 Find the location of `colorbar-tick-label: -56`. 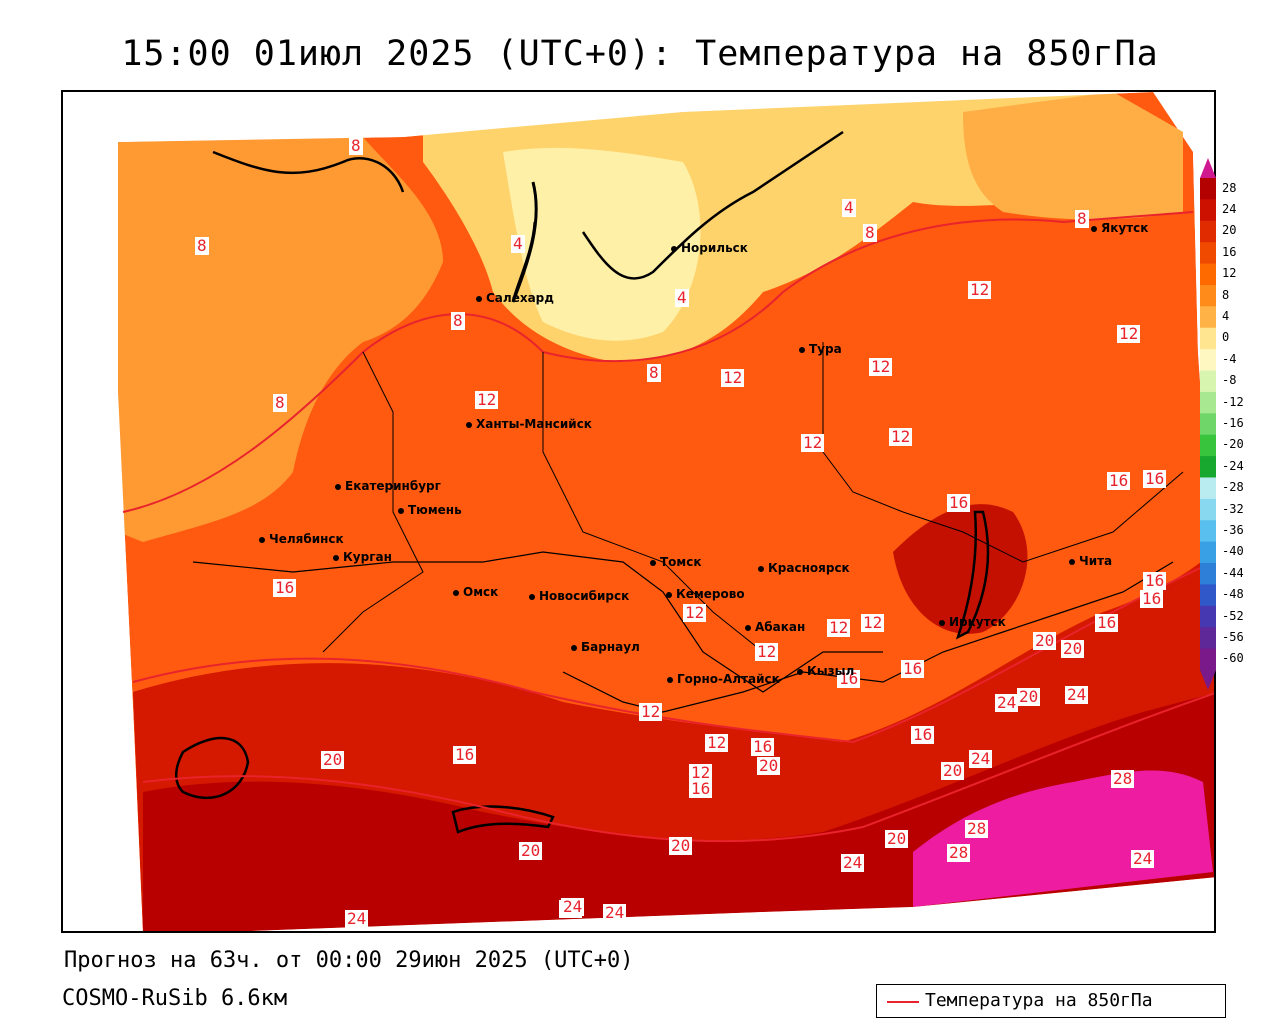

colorbar-tick-label: -56 is located at coordinates (1233, 636).